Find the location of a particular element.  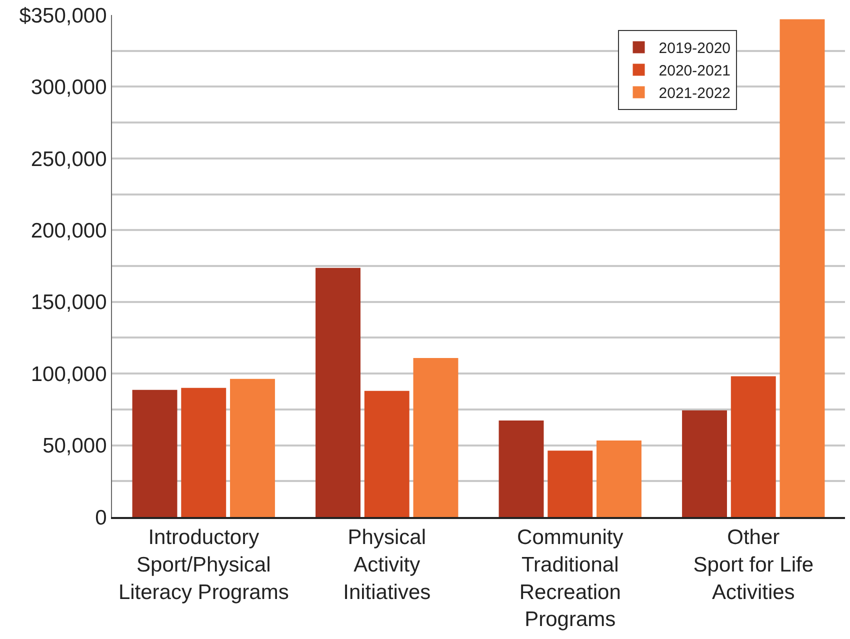

y-tick-label: 50,000 is located at coordinates (74, 446).